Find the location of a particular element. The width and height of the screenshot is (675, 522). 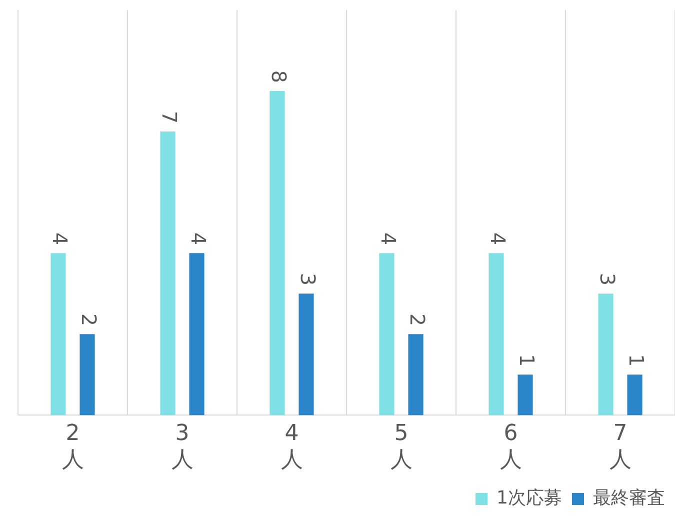

x-tick-label: 2人 is located at coordinates (73, 447).